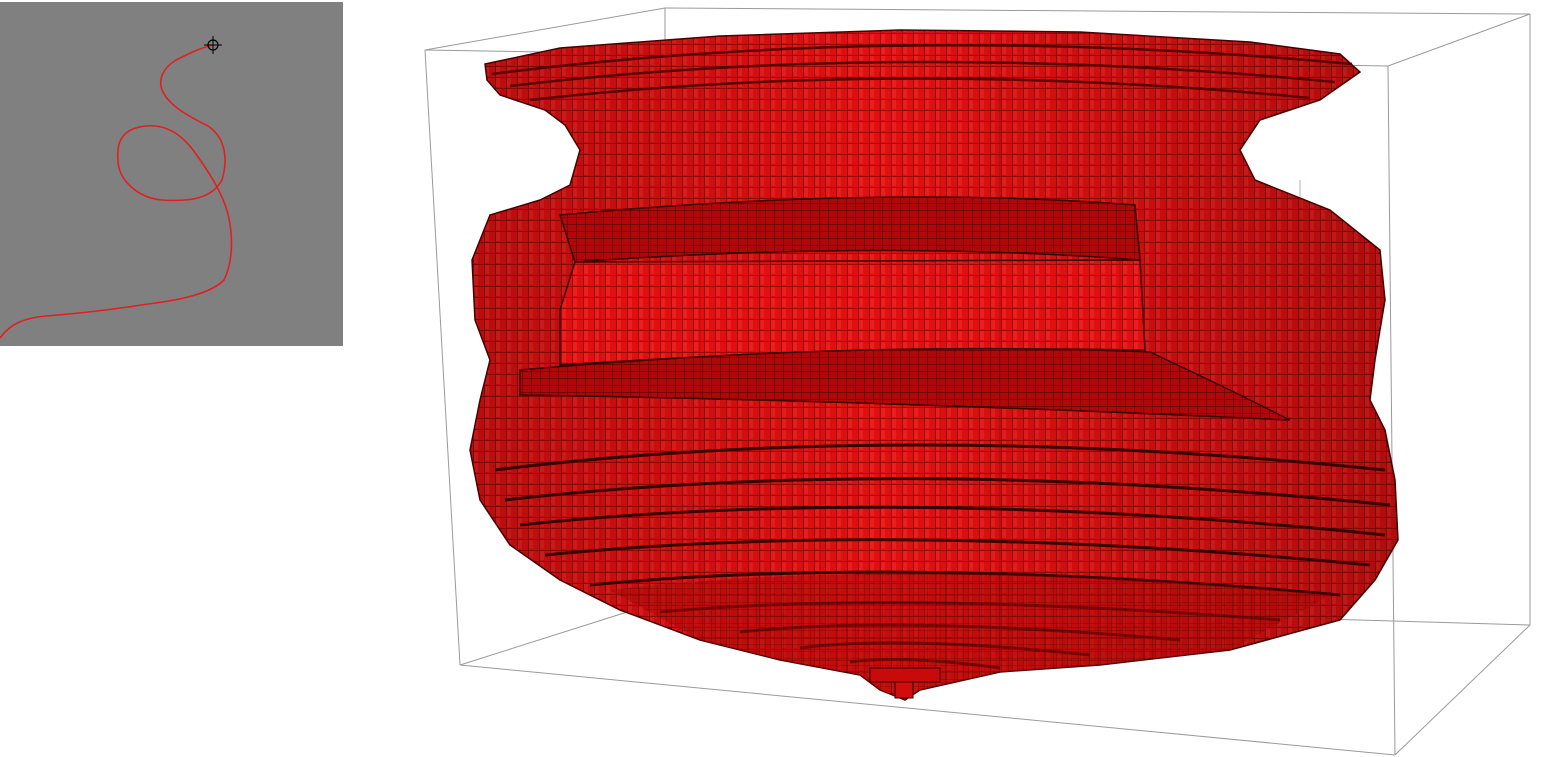 Image resolution: width=1551 pixels, height=757 pixels. I want to click on profile-curve, so click(116, 191).